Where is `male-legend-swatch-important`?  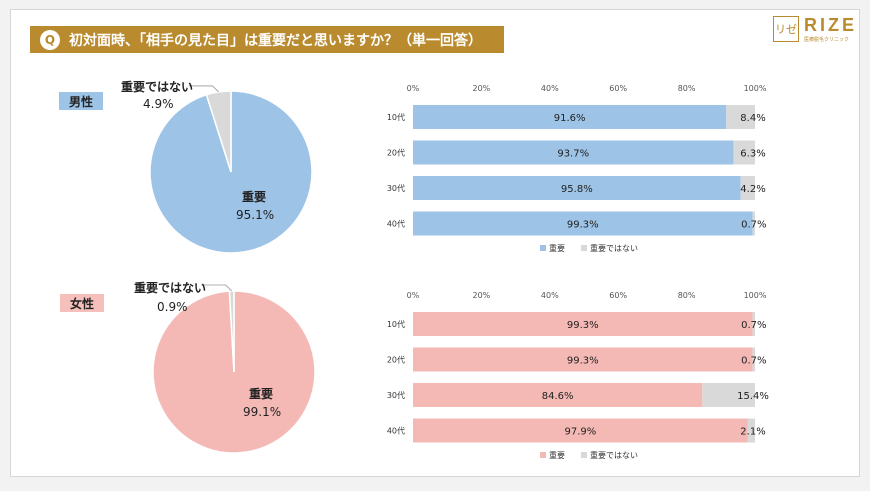
male-legend-swatch-important is located at coordinates (543, 248).